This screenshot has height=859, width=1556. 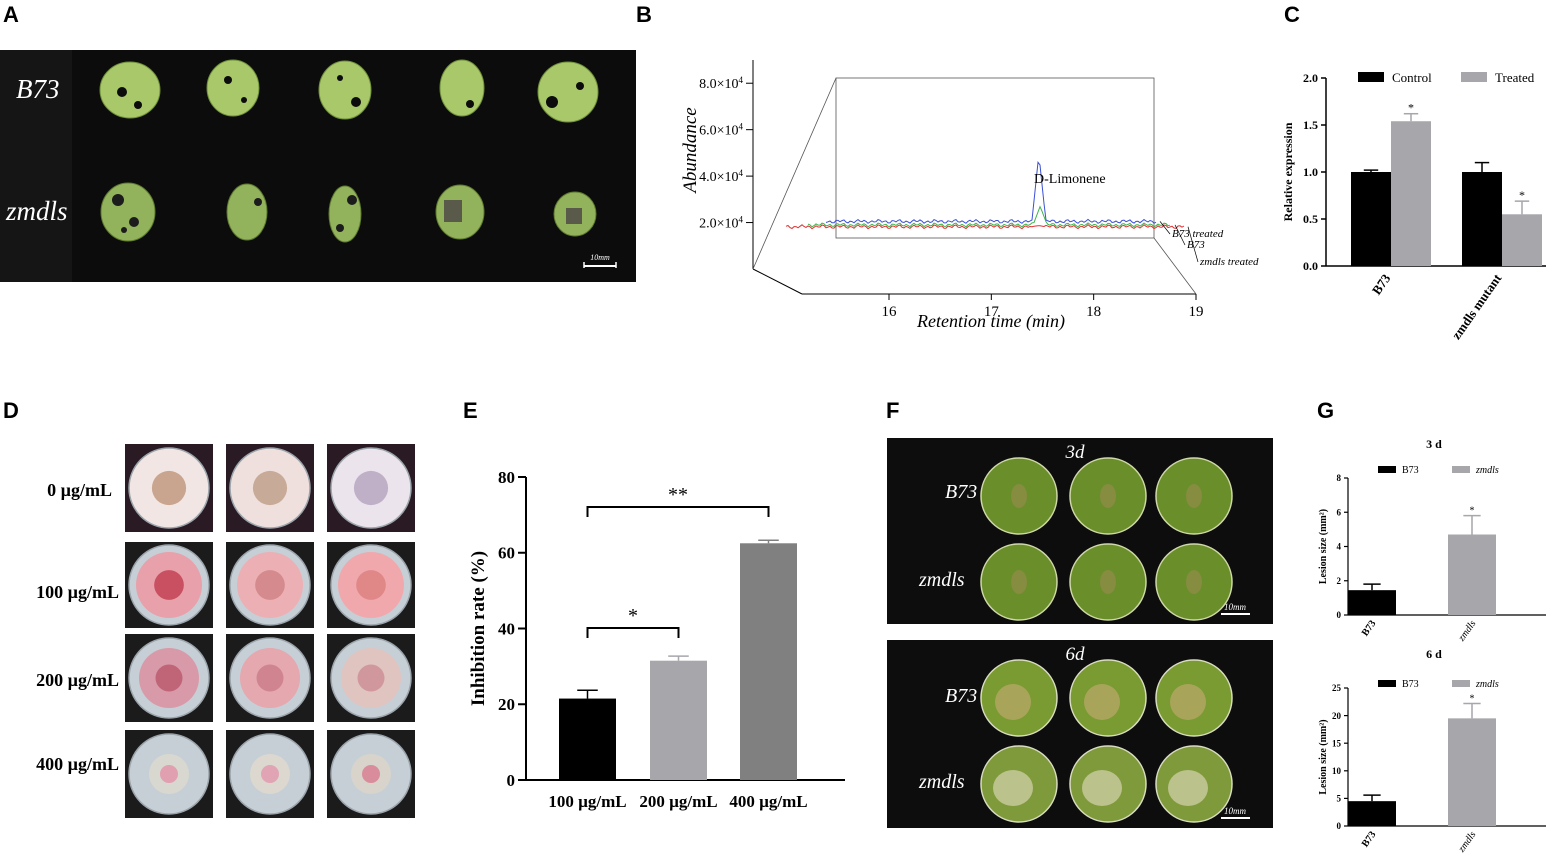 I want to click on legend-label: zmdls, so click(x=1487, y=470).